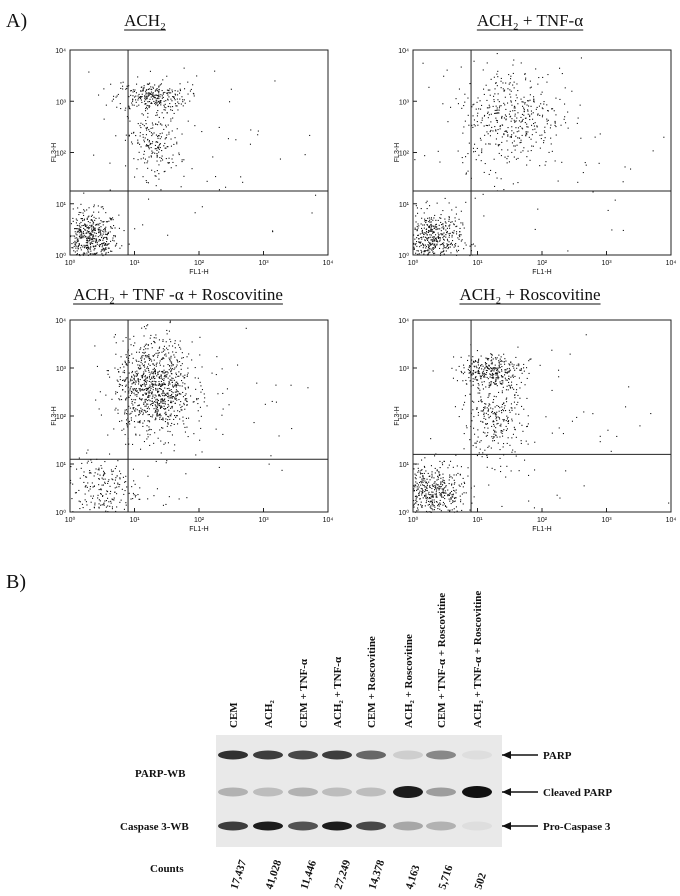 This screenshot has width=680, height=896. I want to click on protein-band, so click(408, 792).